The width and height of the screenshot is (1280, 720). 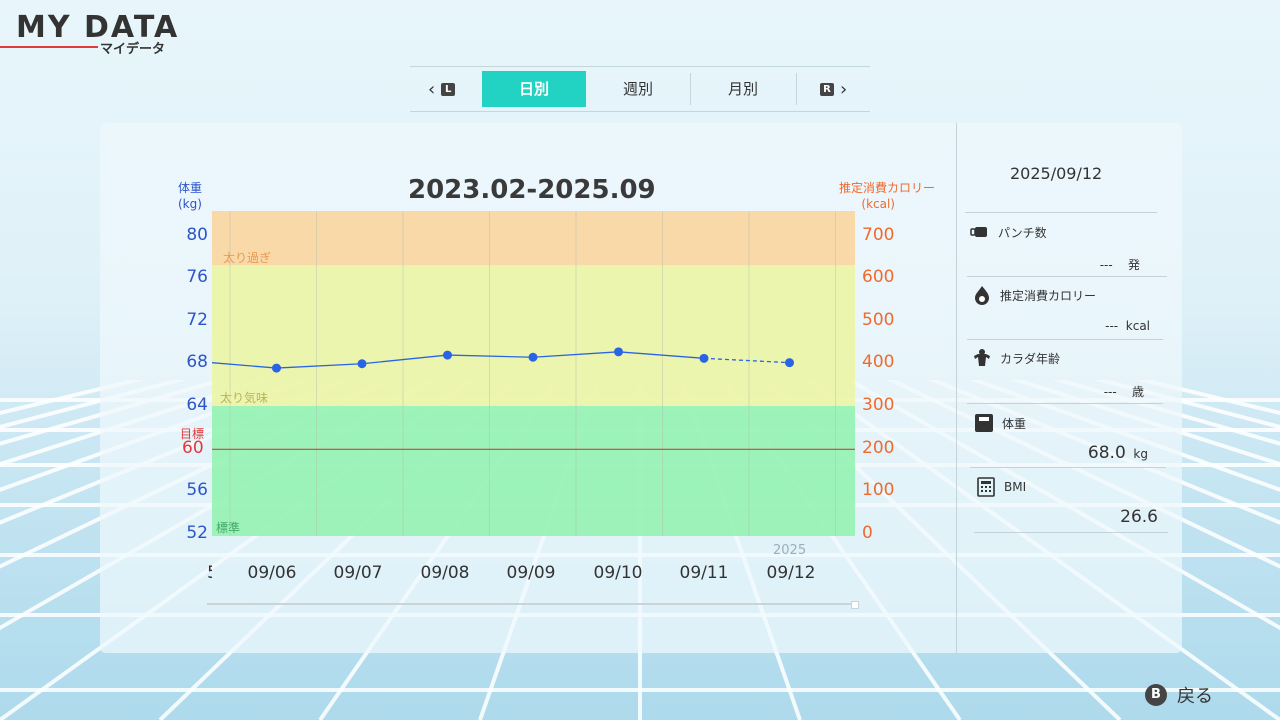 What do you see at coordinates (1123, 392) in the screenshot?
I see `body-age-value: --- 歳` at bounding box center [1123, 392].